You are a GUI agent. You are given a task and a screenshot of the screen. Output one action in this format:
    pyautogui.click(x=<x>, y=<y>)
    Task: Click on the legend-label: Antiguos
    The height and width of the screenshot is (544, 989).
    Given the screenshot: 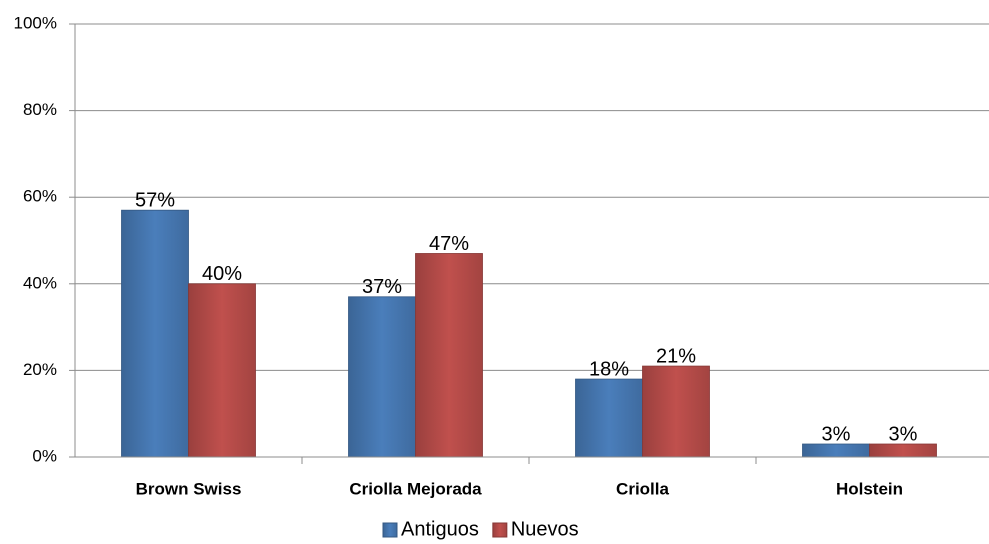 What is the action you would take?
    pyautogui.click(x=440, y=529)
    